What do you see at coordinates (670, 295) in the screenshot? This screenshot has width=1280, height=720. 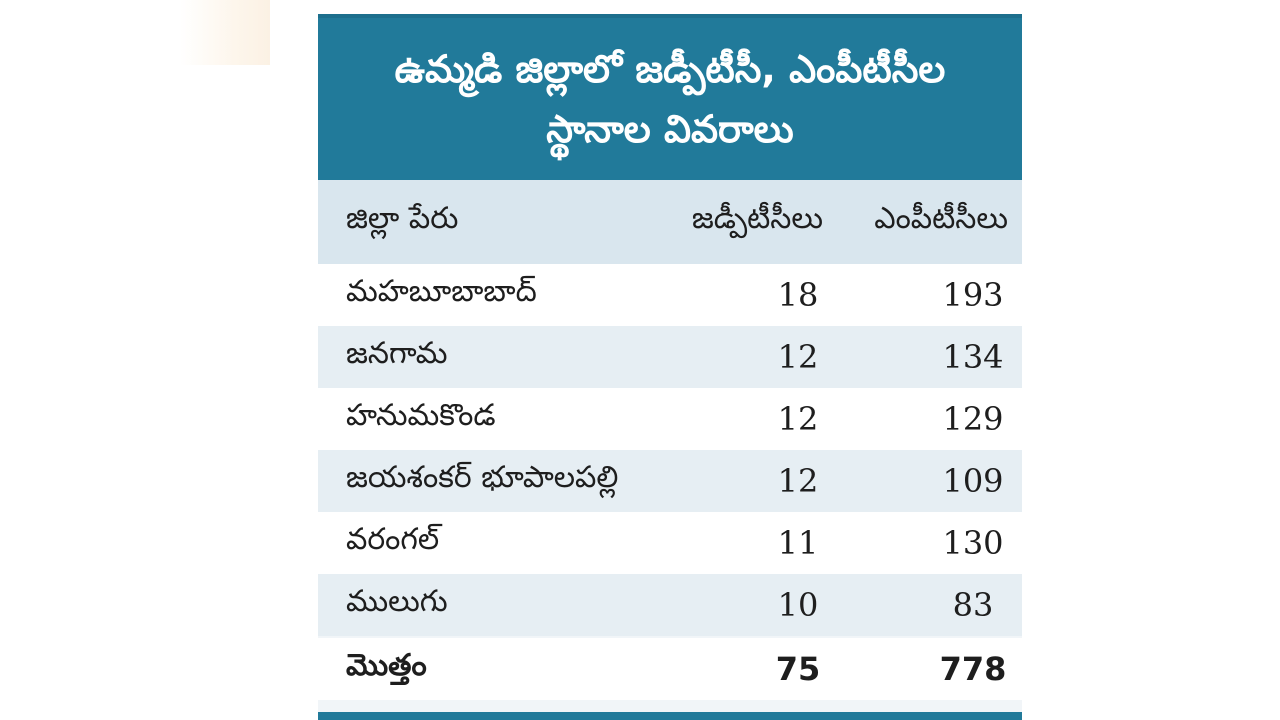 I see `table-row: మహబూబాబాద్ 18 193` at bounding box center [670, 295].